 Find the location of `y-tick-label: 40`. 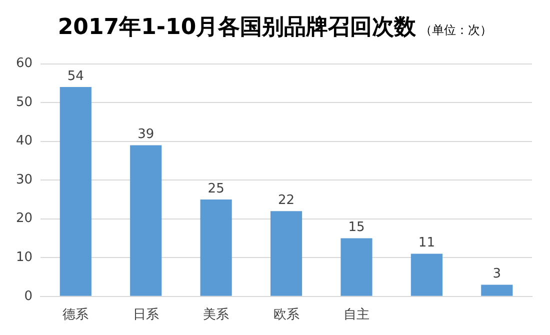

y-tick-label: 40 is located at coordinates (24, 141).